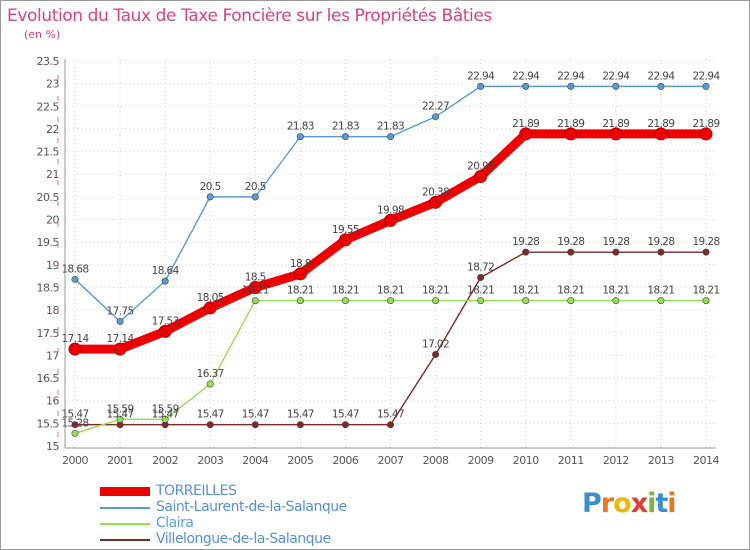 The image size is (750, 550). Describe the element at coordinates (52, 310) in the screenshot. I see `y-tick-label: 18` at that location.